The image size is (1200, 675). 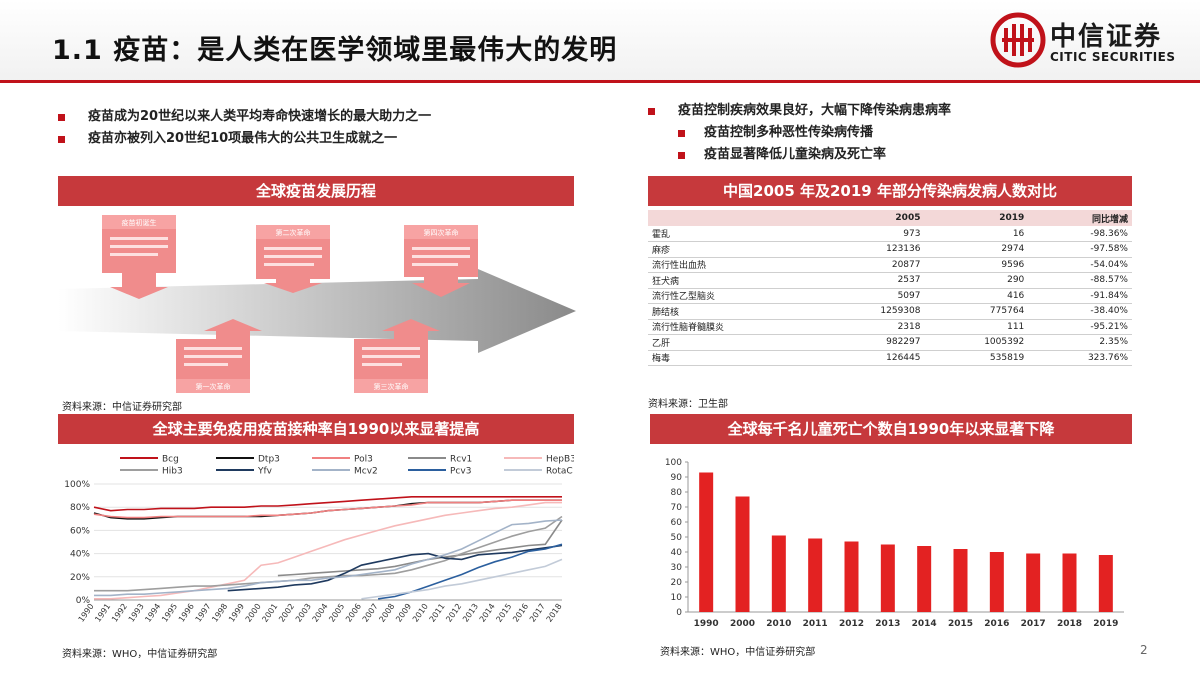 What do you see at coordinates (172, 472) in the screenshot?
I see `legend-label: Hib3` at bounding box center [172, 472].